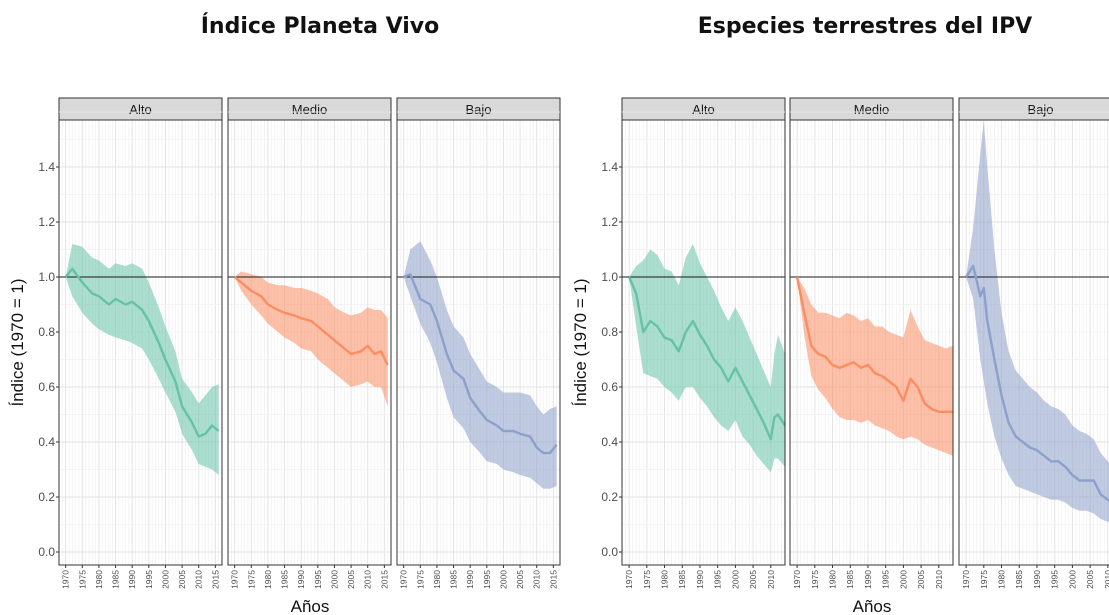 This screenshot has height=615, width=1109. What do you see at coordinates (865, 26) in the screenshot?
I see `chart-title-right: Especies terrestres del IPV` at bounding box center [865, 26].